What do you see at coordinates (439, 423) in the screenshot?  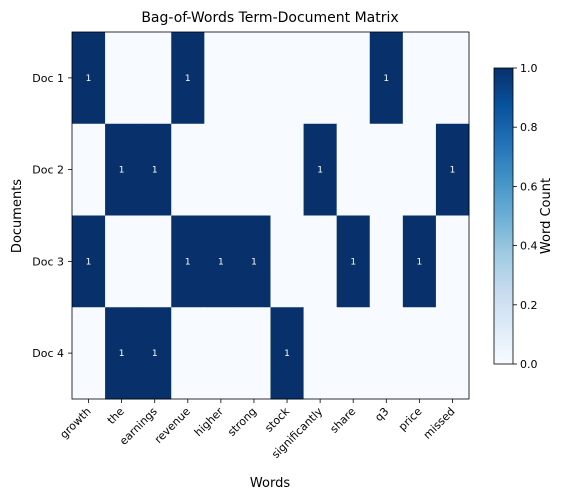 I see `x-tick-label: missed` at bounding box center [439, 423].